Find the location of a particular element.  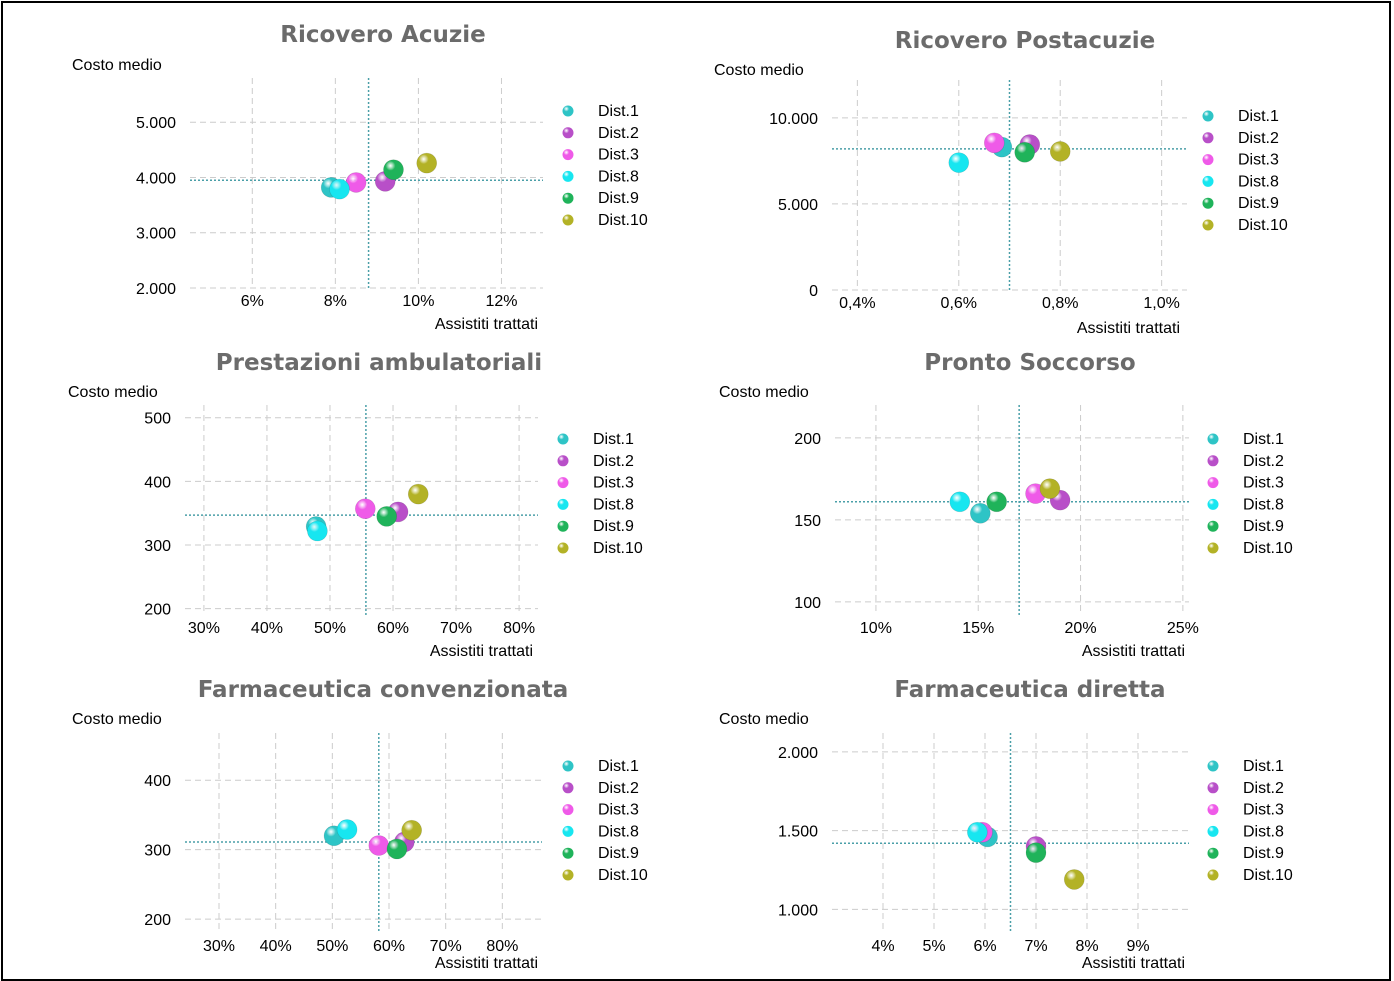

x-tick-label: 70% is located at coordinates (446, 946).